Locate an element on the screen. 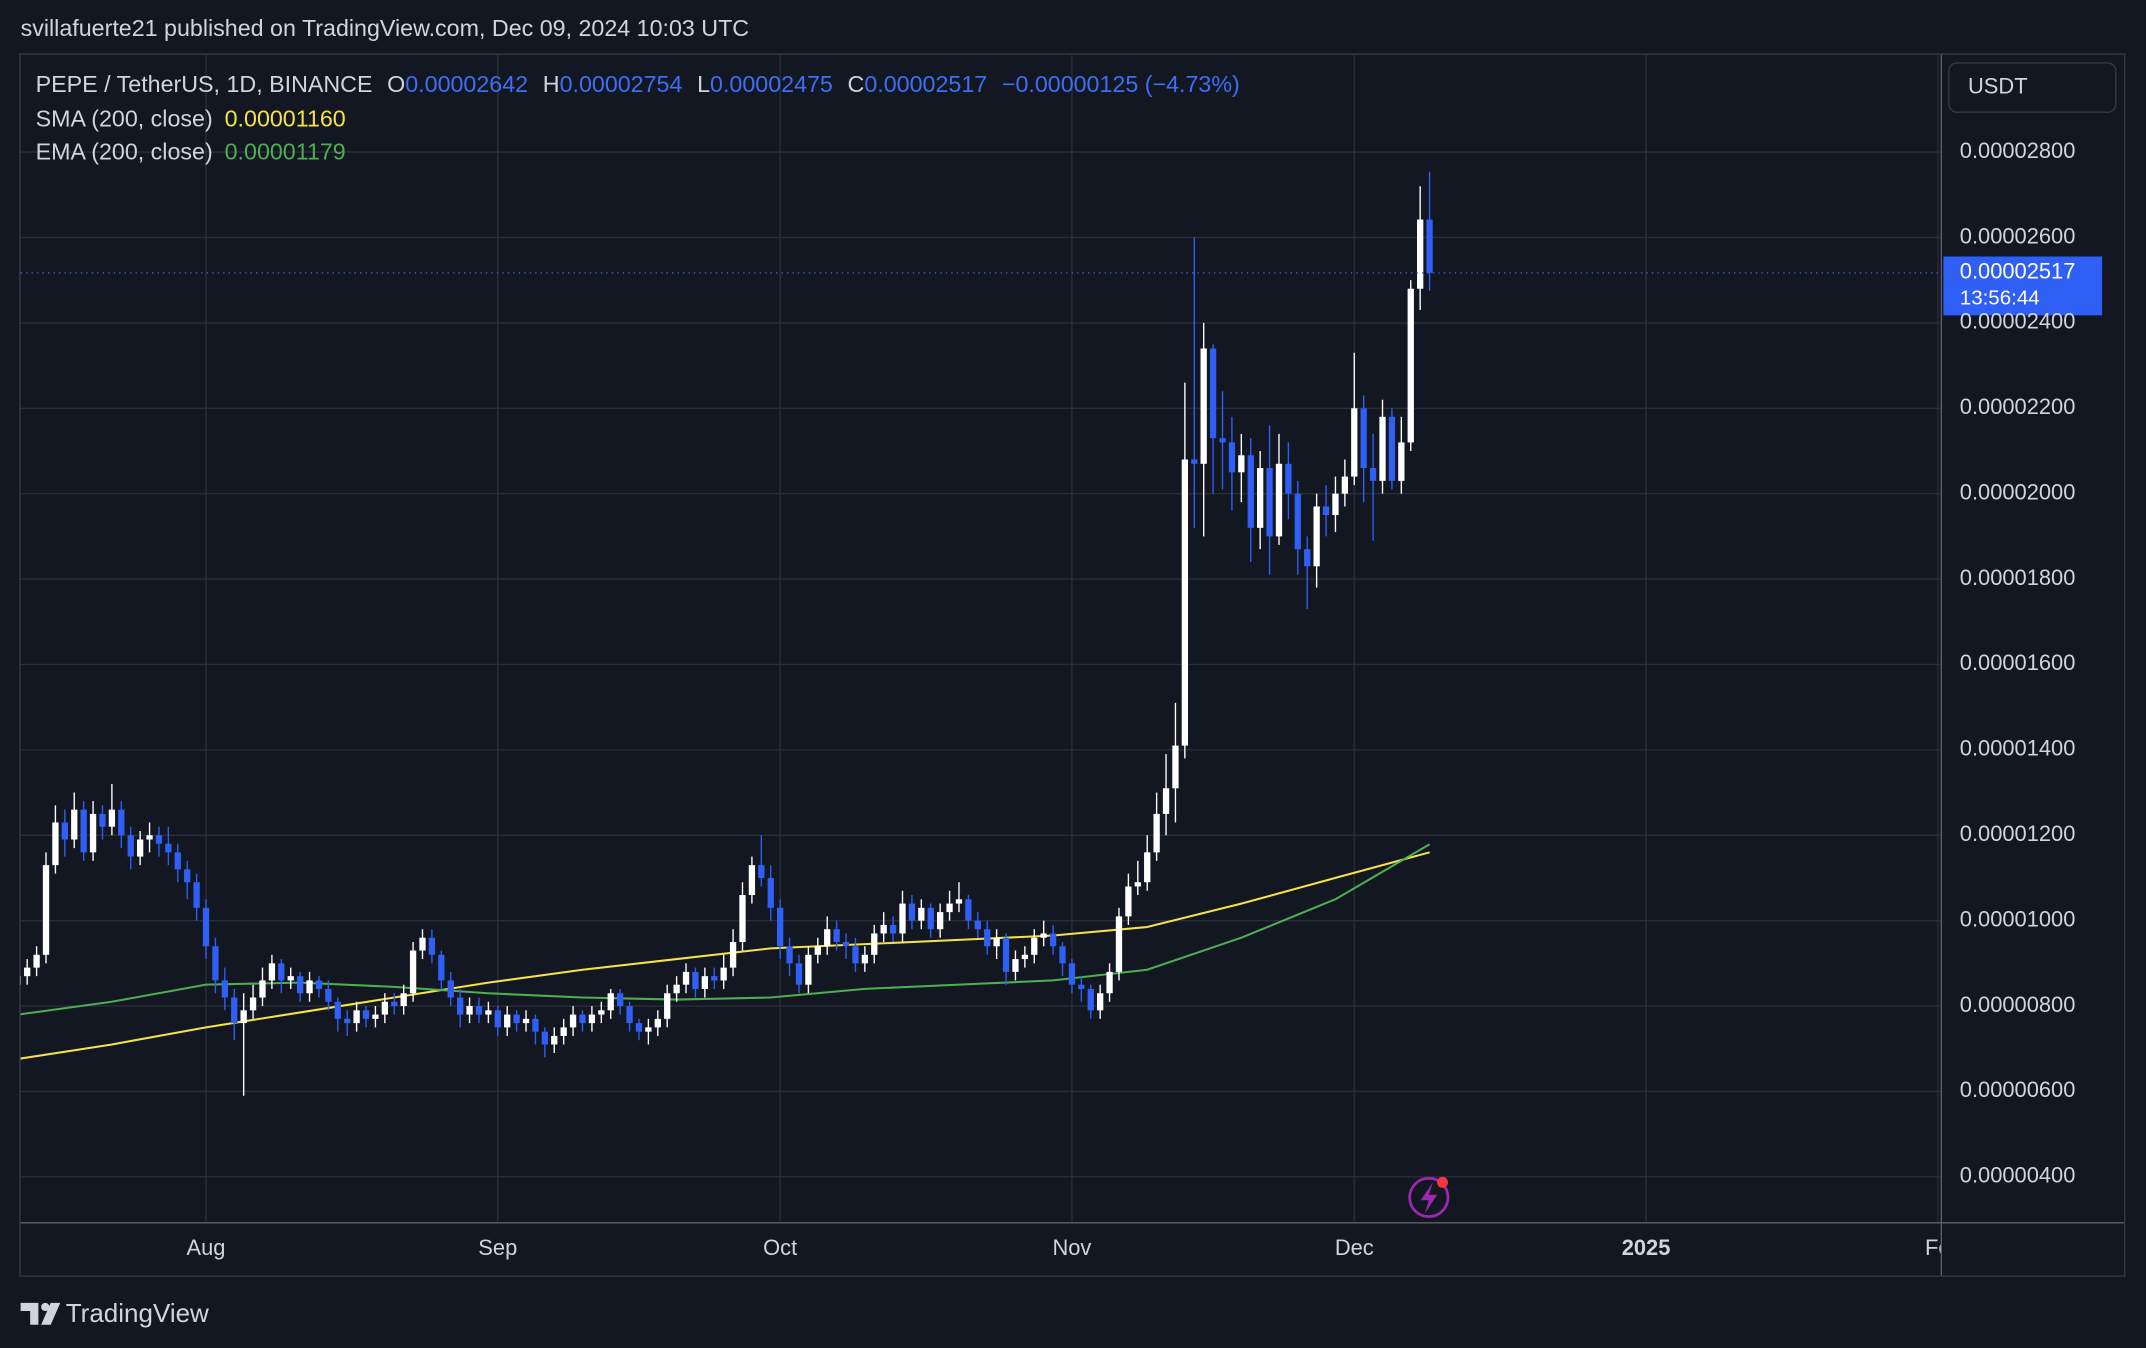  ohlc-value: 0.00002475 is located at coordinates (771, 84).